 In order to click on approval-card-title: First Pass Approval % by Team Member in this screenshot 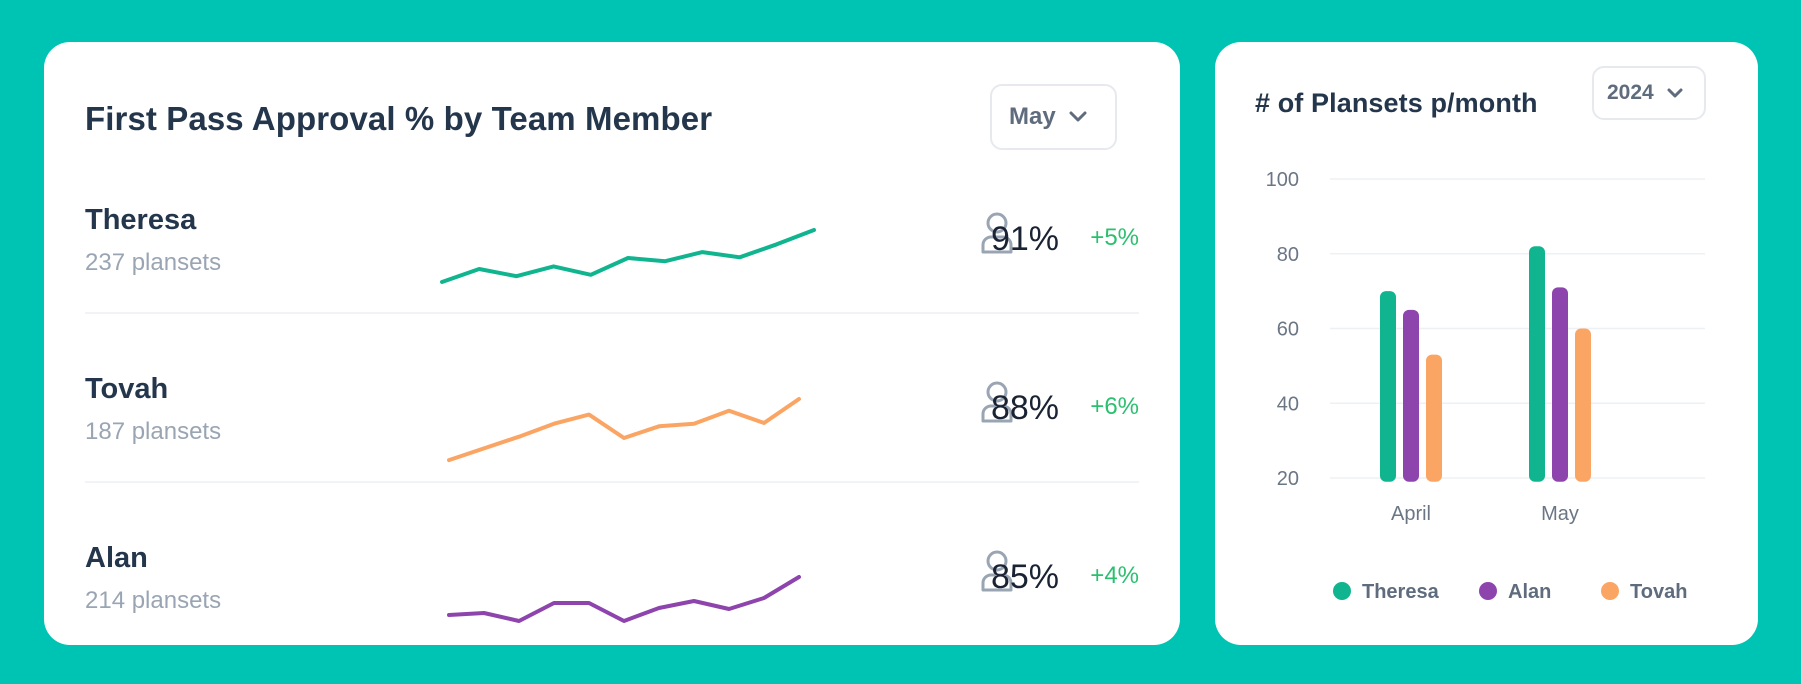, I will do `click(399, 118)`.